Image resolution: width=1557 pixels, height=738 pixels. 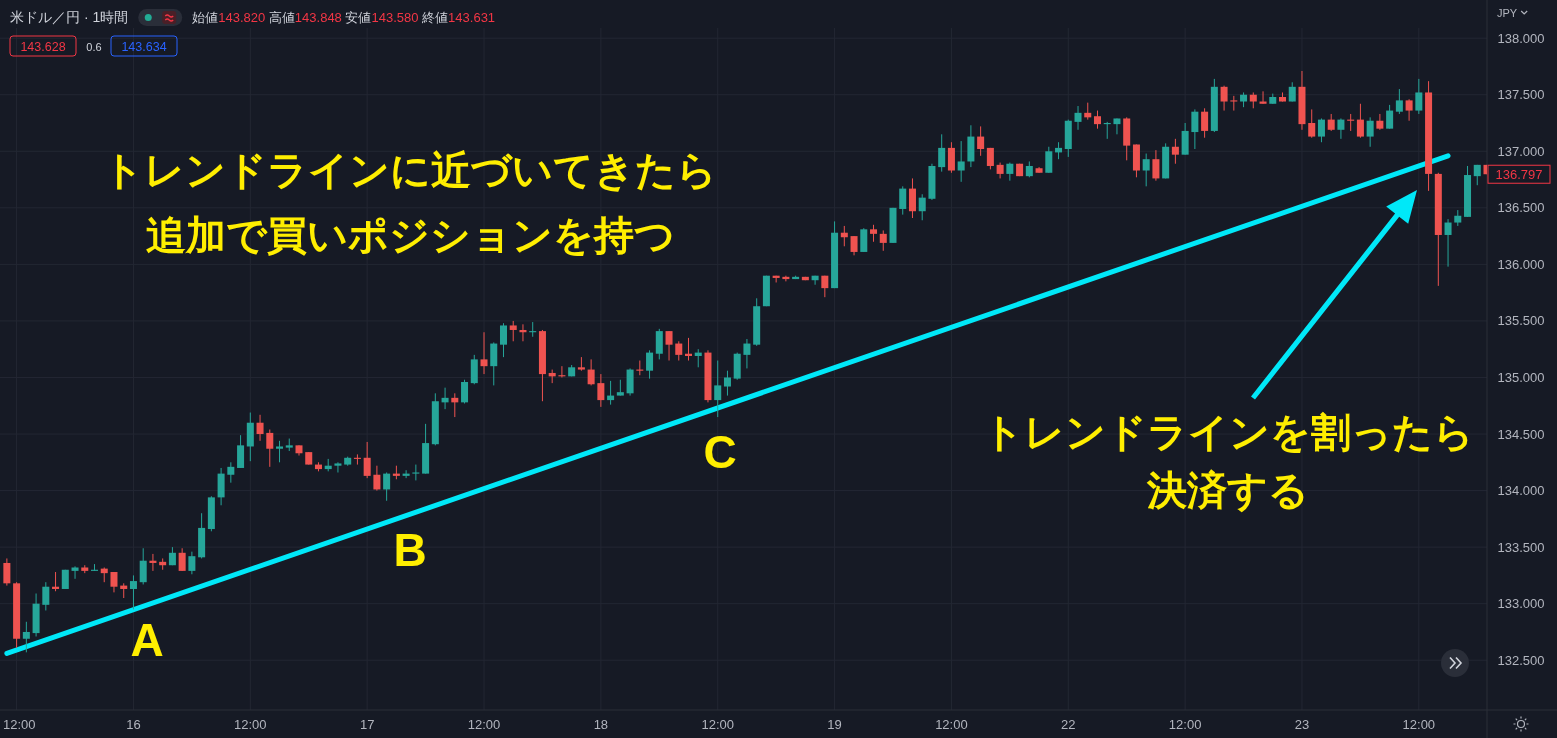 What do you see at coordinates (1521, 151) in the screenshot?
I see `y-tick-label: 137.000` at bounding box center [1521, 151].